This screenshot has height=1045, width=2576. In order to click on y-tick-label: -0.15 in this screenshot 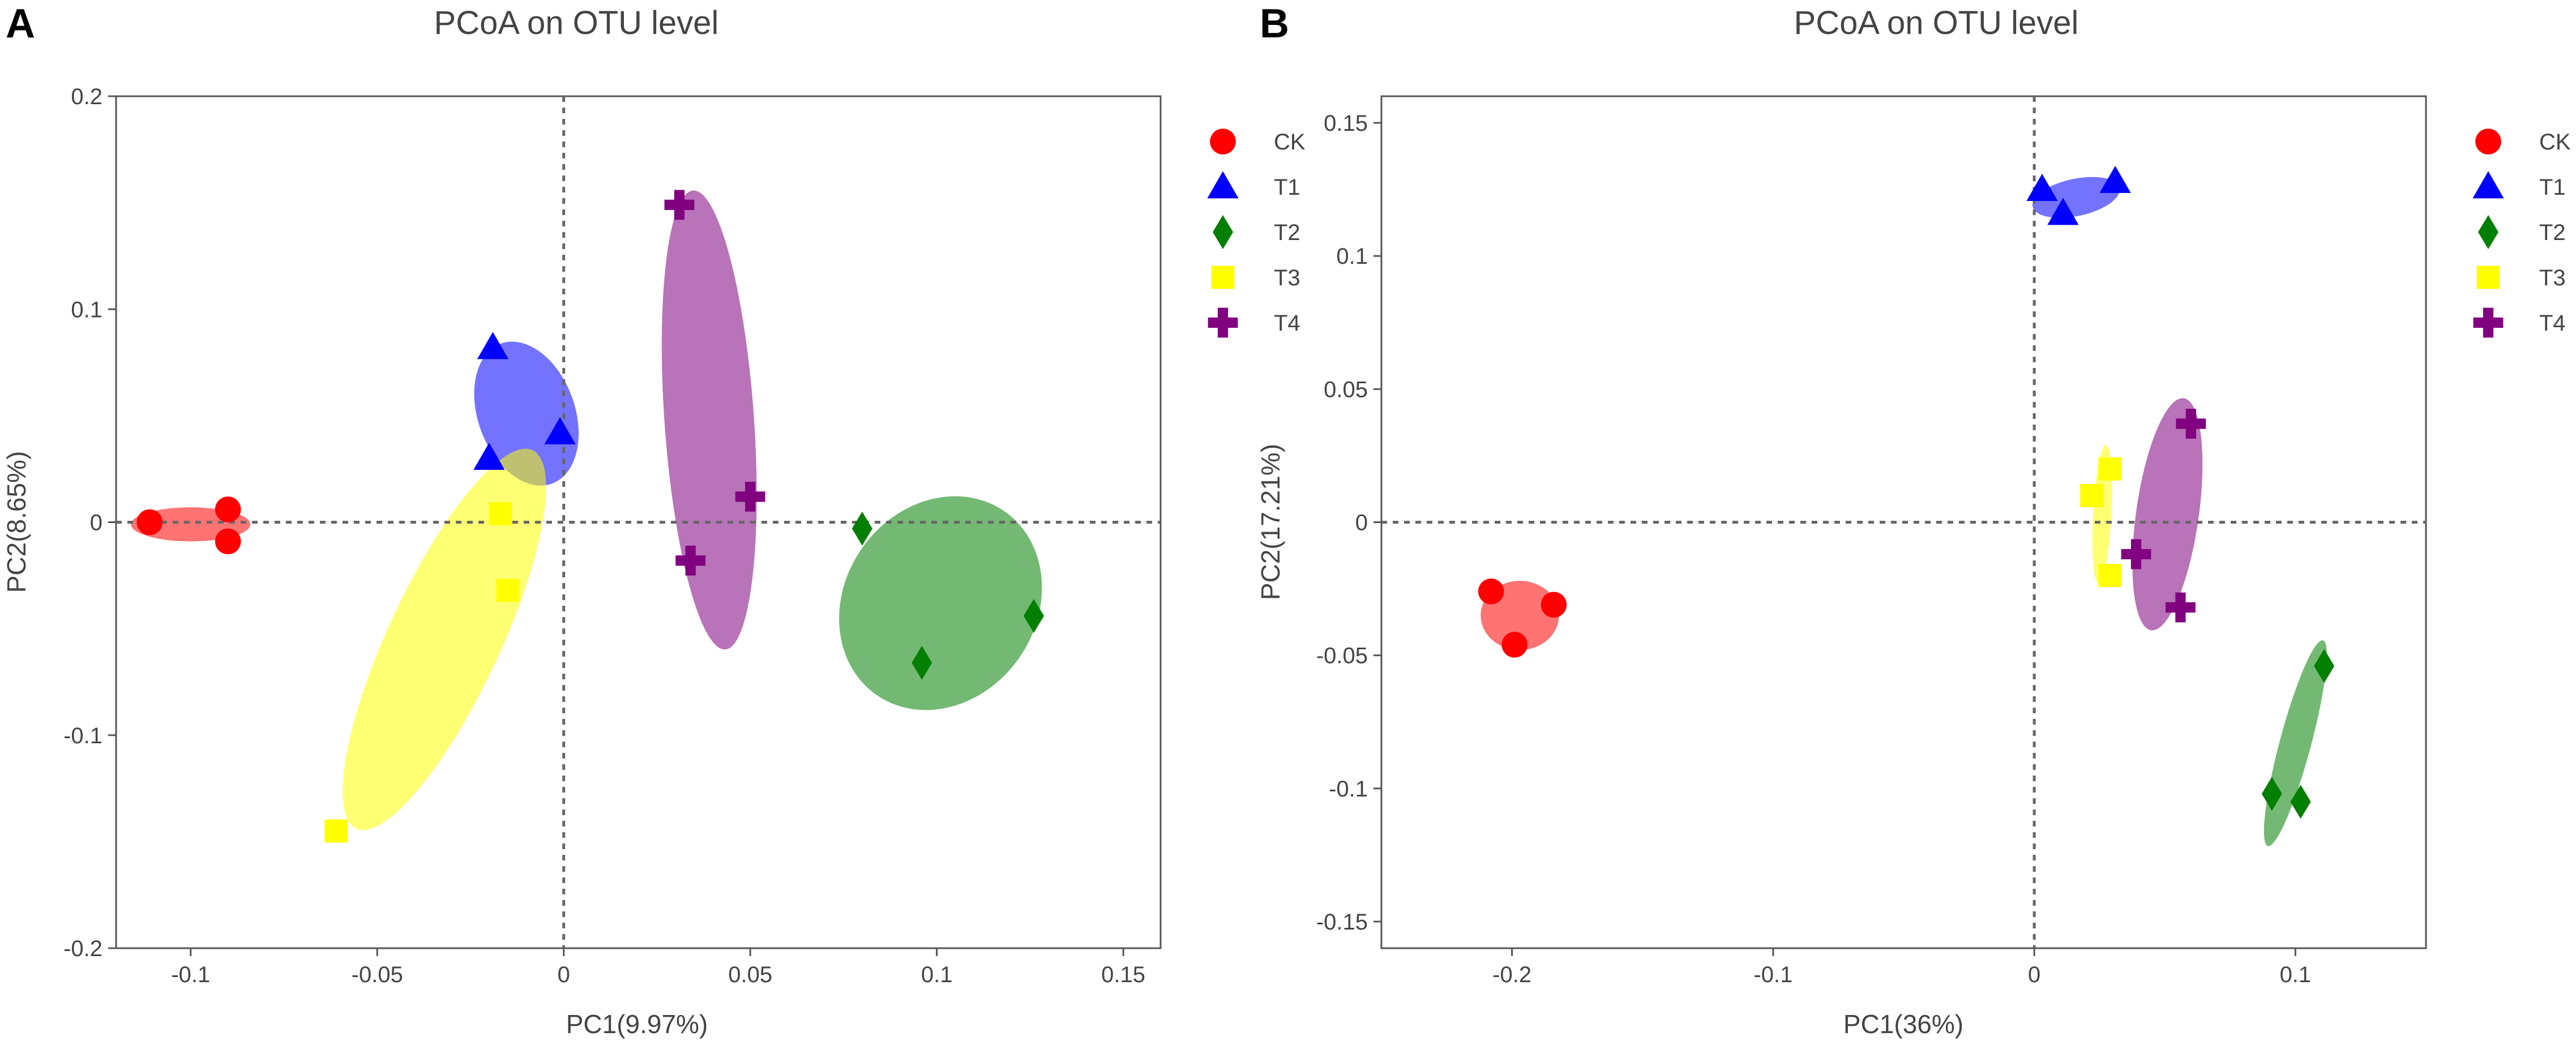, I will do `click(1342, 922)`.